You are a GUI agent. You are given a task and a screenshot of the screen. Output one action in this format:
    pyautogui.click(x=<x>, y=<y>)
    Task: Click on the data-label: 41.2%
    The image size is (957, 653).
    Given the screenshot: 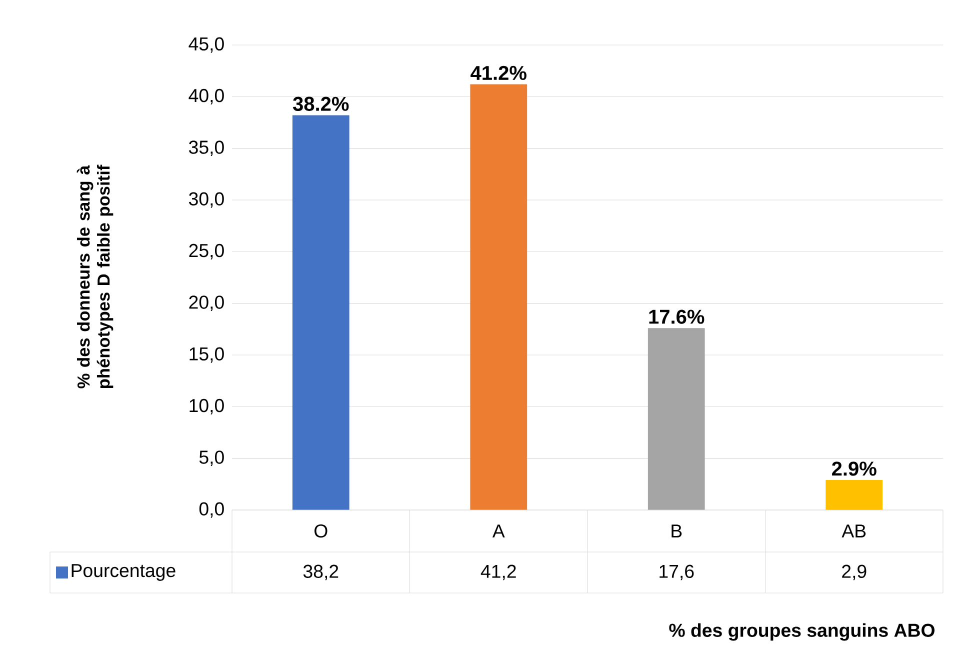 What is the action you would take?
    pyautogui.click(x=498, y=73)
    